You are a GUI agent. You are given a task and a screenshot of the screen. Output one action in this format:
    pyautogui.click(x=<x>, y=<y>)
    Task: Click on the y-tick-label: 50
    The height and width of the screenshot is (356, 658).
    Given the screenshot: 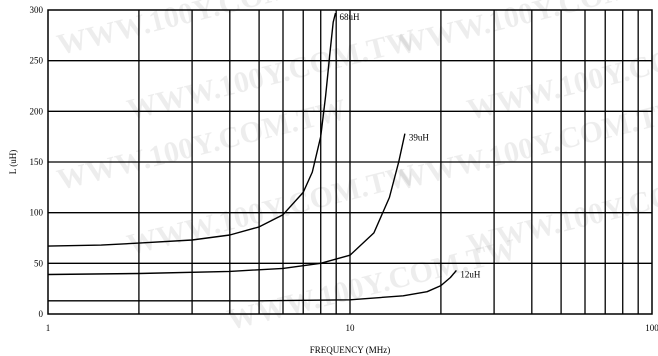 What is the action you would take?
    pyautogui.click(x=39, y=263)
    